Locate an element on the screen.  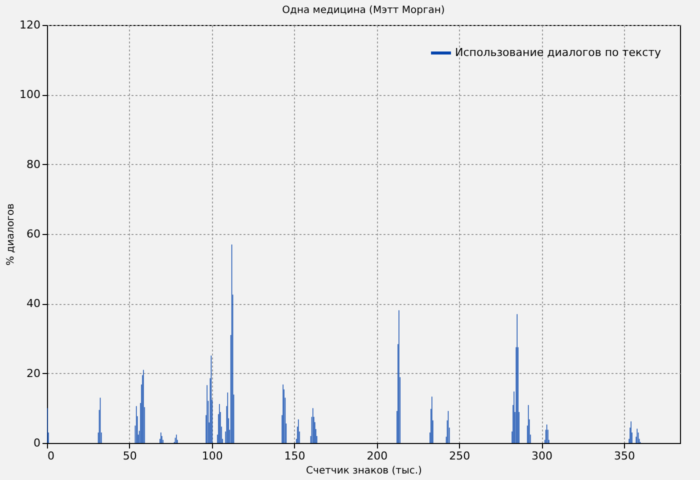
y-tick-label: 120 is located at coordinates (30, 25).